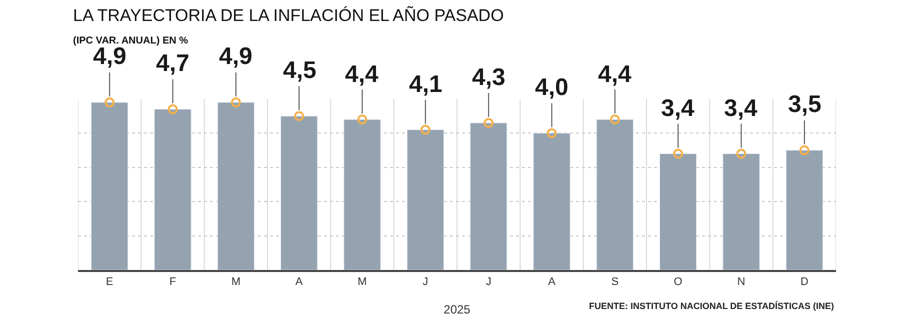 The width and height of the screenshot is (900, 326). What do you see at coordinates (235, 56) in the screenshot?
I see `data-label: 4,9` at bounding box center [235, 56].